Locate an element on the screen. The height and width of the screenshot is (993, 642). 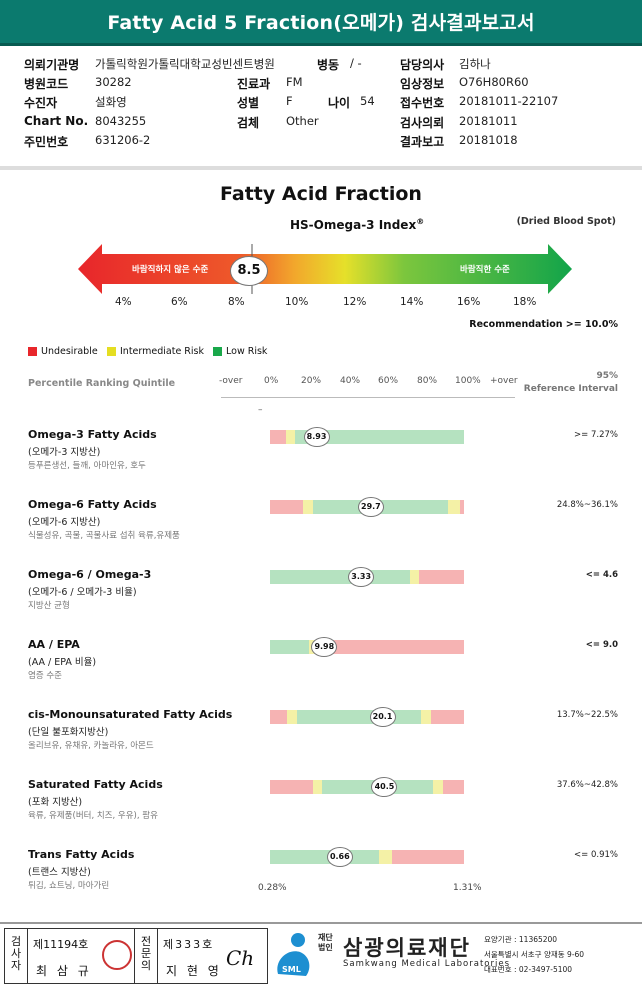
scale-label: 0% is located at coordinates (271, 381).